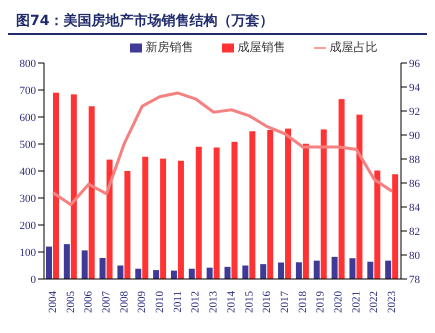 Image resolution: width=435 pixels, height=333 pixels. What do you see at coordinates (52, 301) in the screenshot?
I see `x-tick-label: 2004` at bounding box center [52, 301].